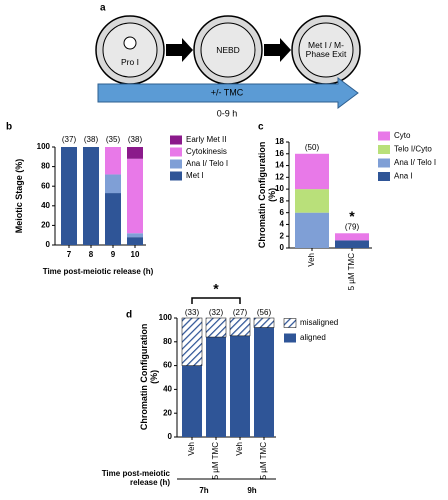 Image resolution: width=448 pixels, height=500 pixels. I want to click on legend-label: Cytokinesis, so click(206, 151).